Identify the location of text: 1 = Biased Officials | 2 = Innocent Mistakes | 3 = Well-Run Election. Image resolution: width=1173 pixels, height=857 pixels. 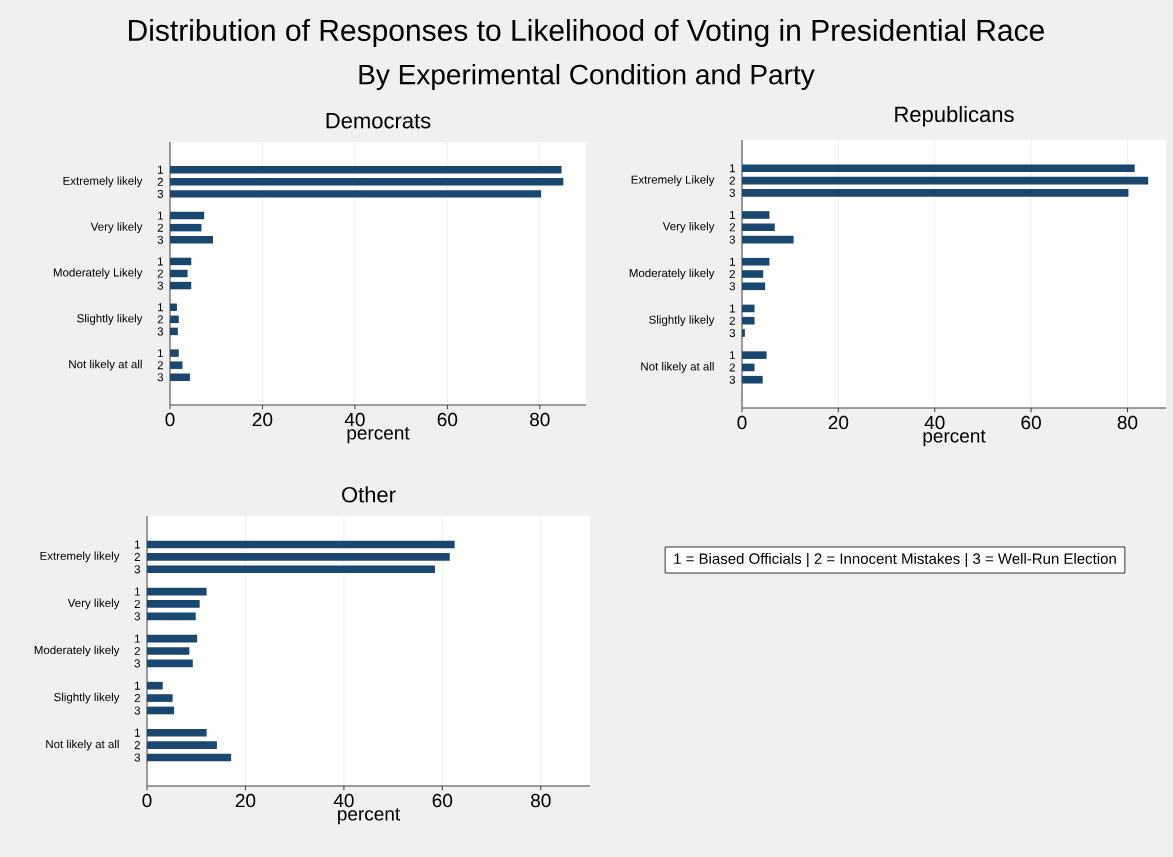
(895, 560).